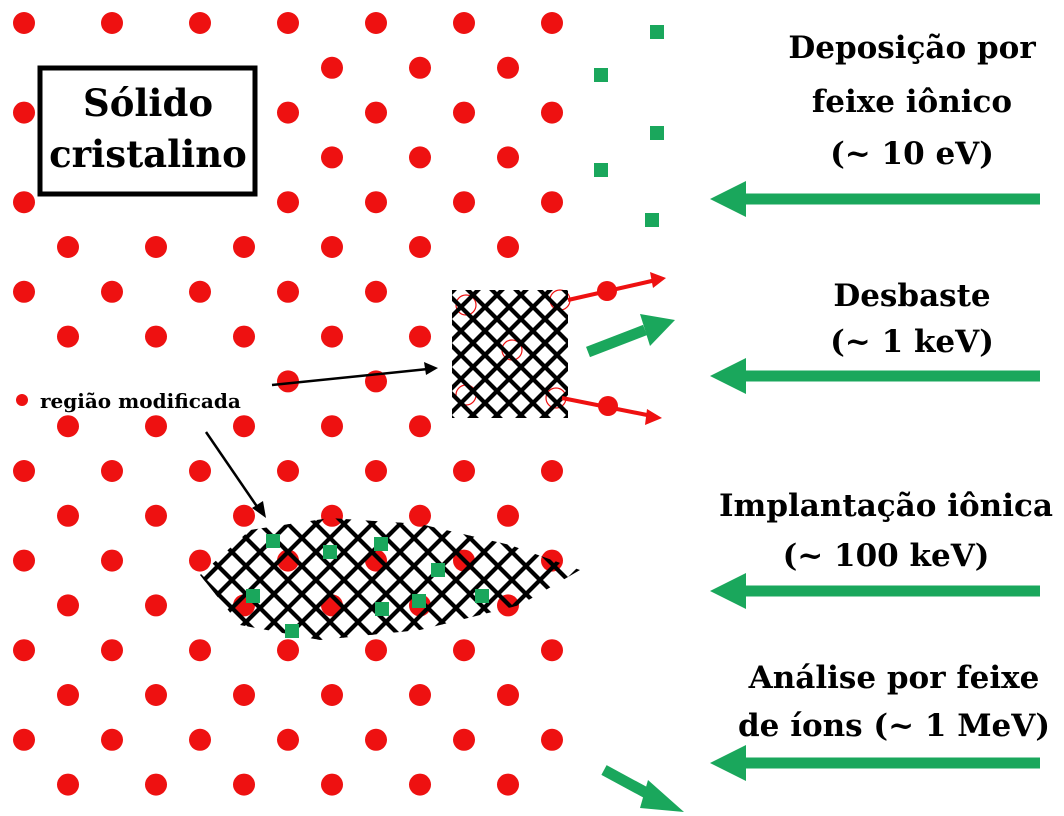  I want to click on displaced-site, so click(466, 305).